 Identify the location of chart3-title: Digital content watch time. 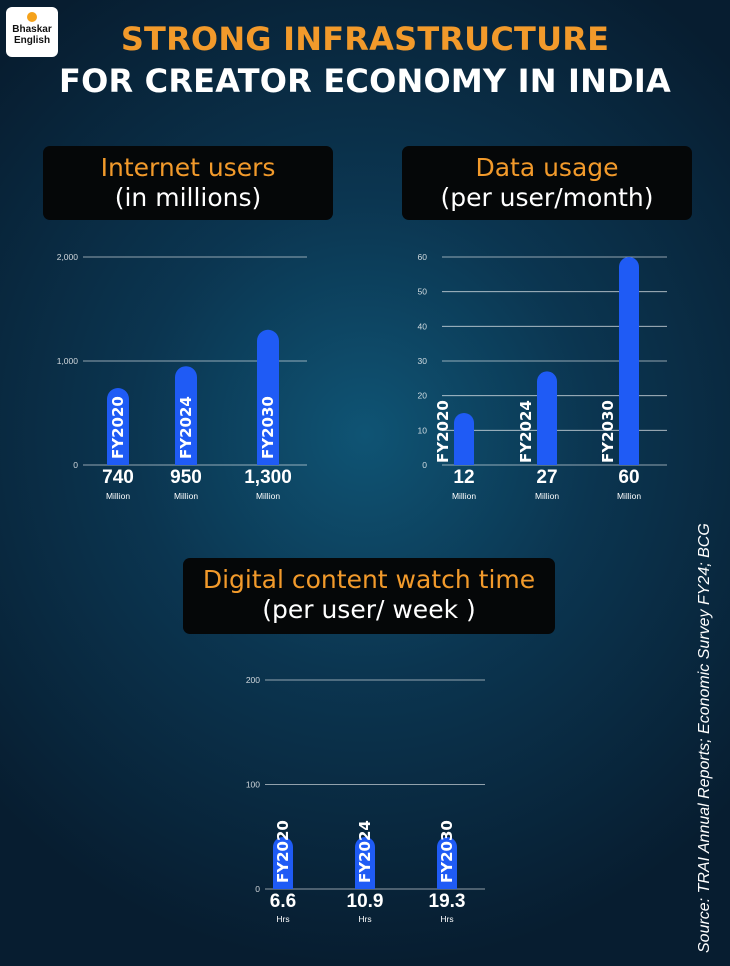
(369, 579).